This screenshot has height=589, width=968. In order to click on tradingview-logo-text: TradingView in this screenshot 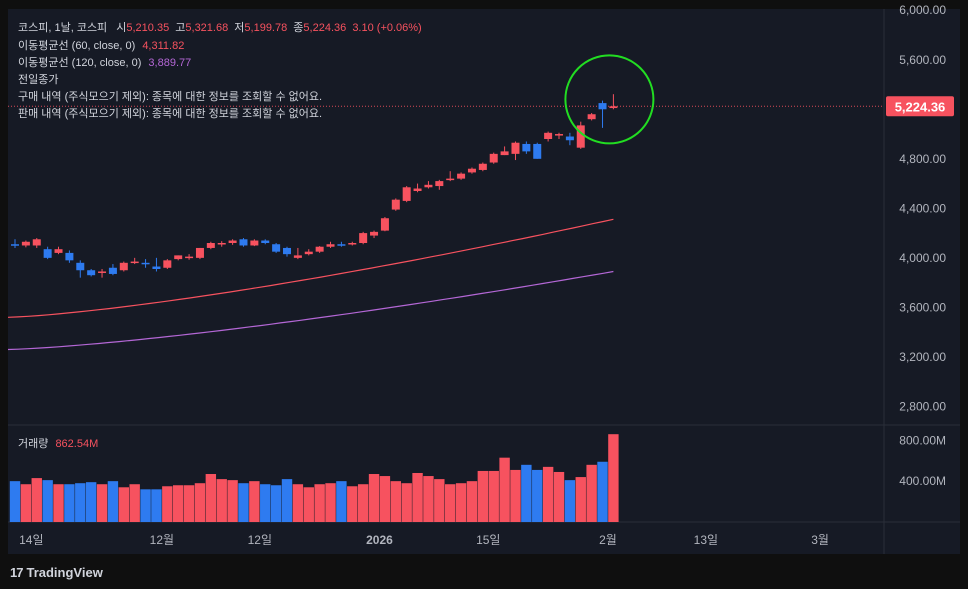, I will do `click(64, 572)`.